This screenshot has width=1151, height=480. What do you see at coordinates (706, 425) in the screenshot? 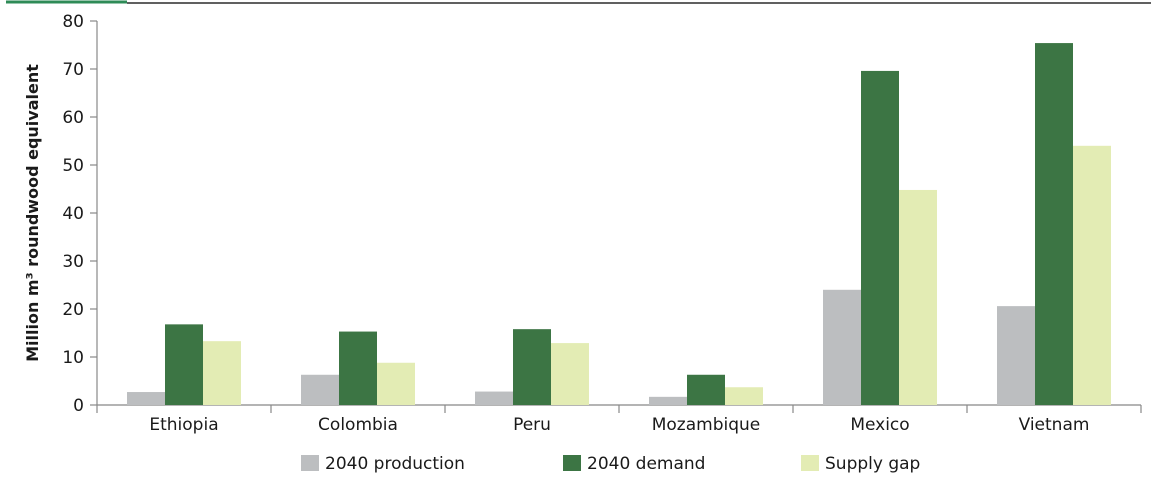
I see `x-tick-label: Mozambique` at bounding box center [706, 425].